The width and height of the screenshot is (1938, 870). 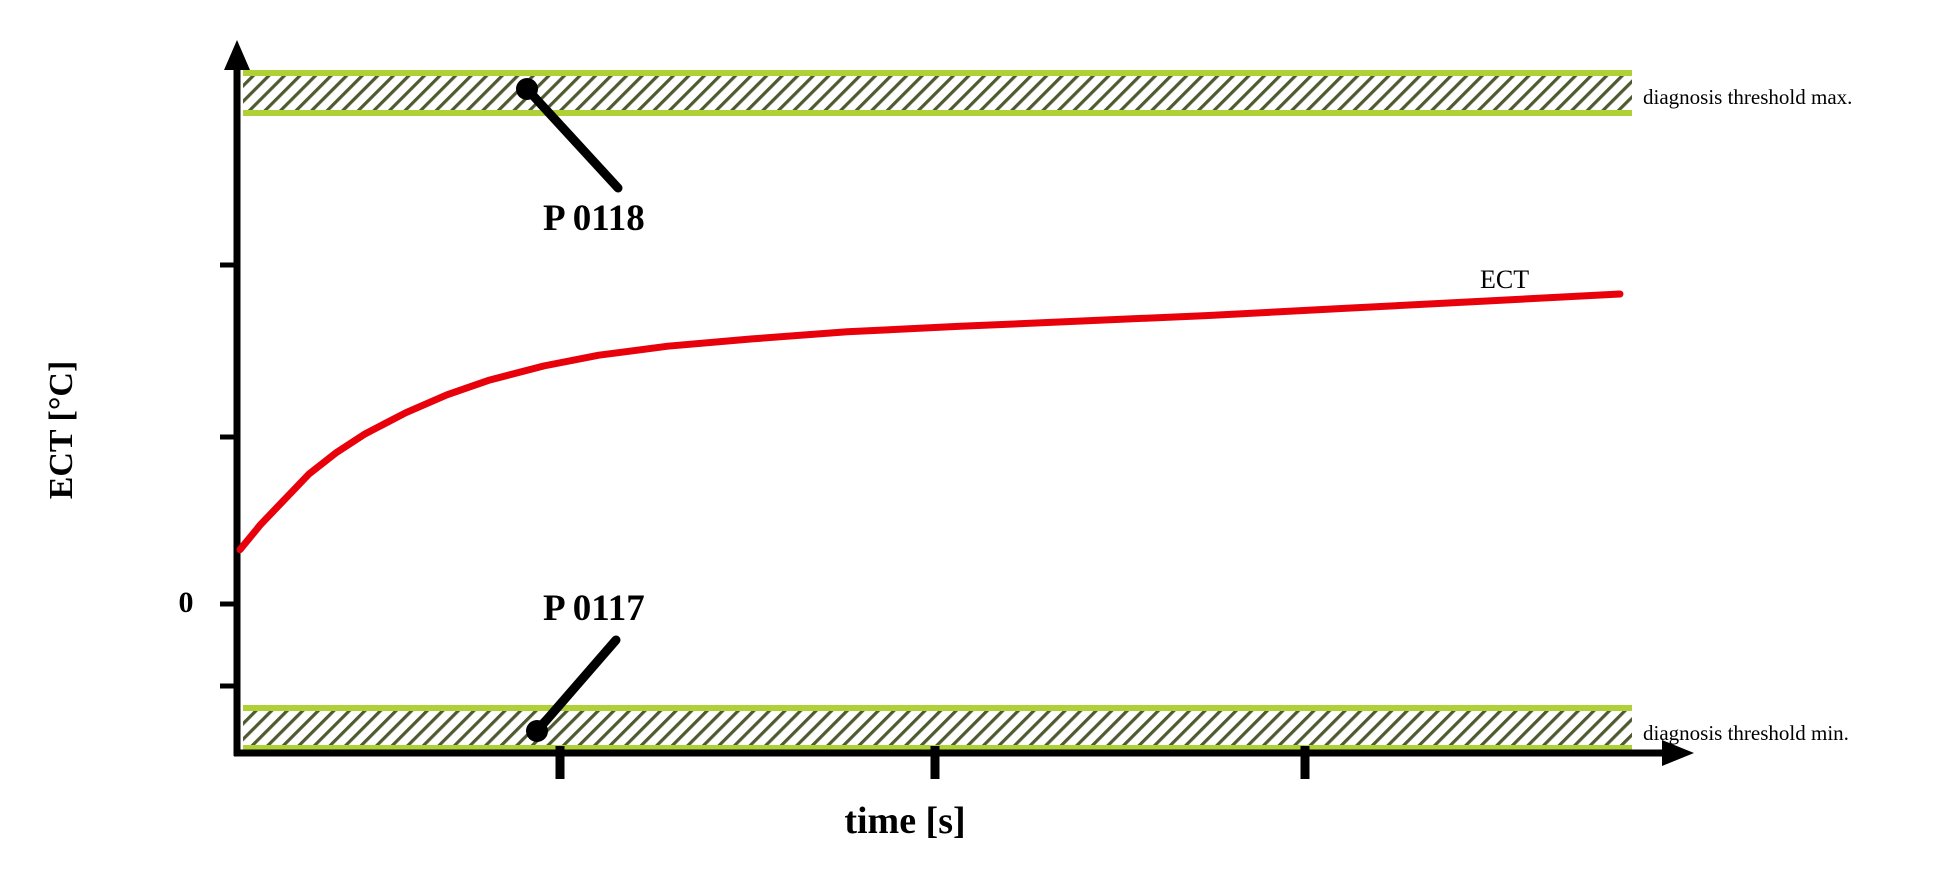 I want to click on callout-p0117: P 0117, so click(x=585, y=665).